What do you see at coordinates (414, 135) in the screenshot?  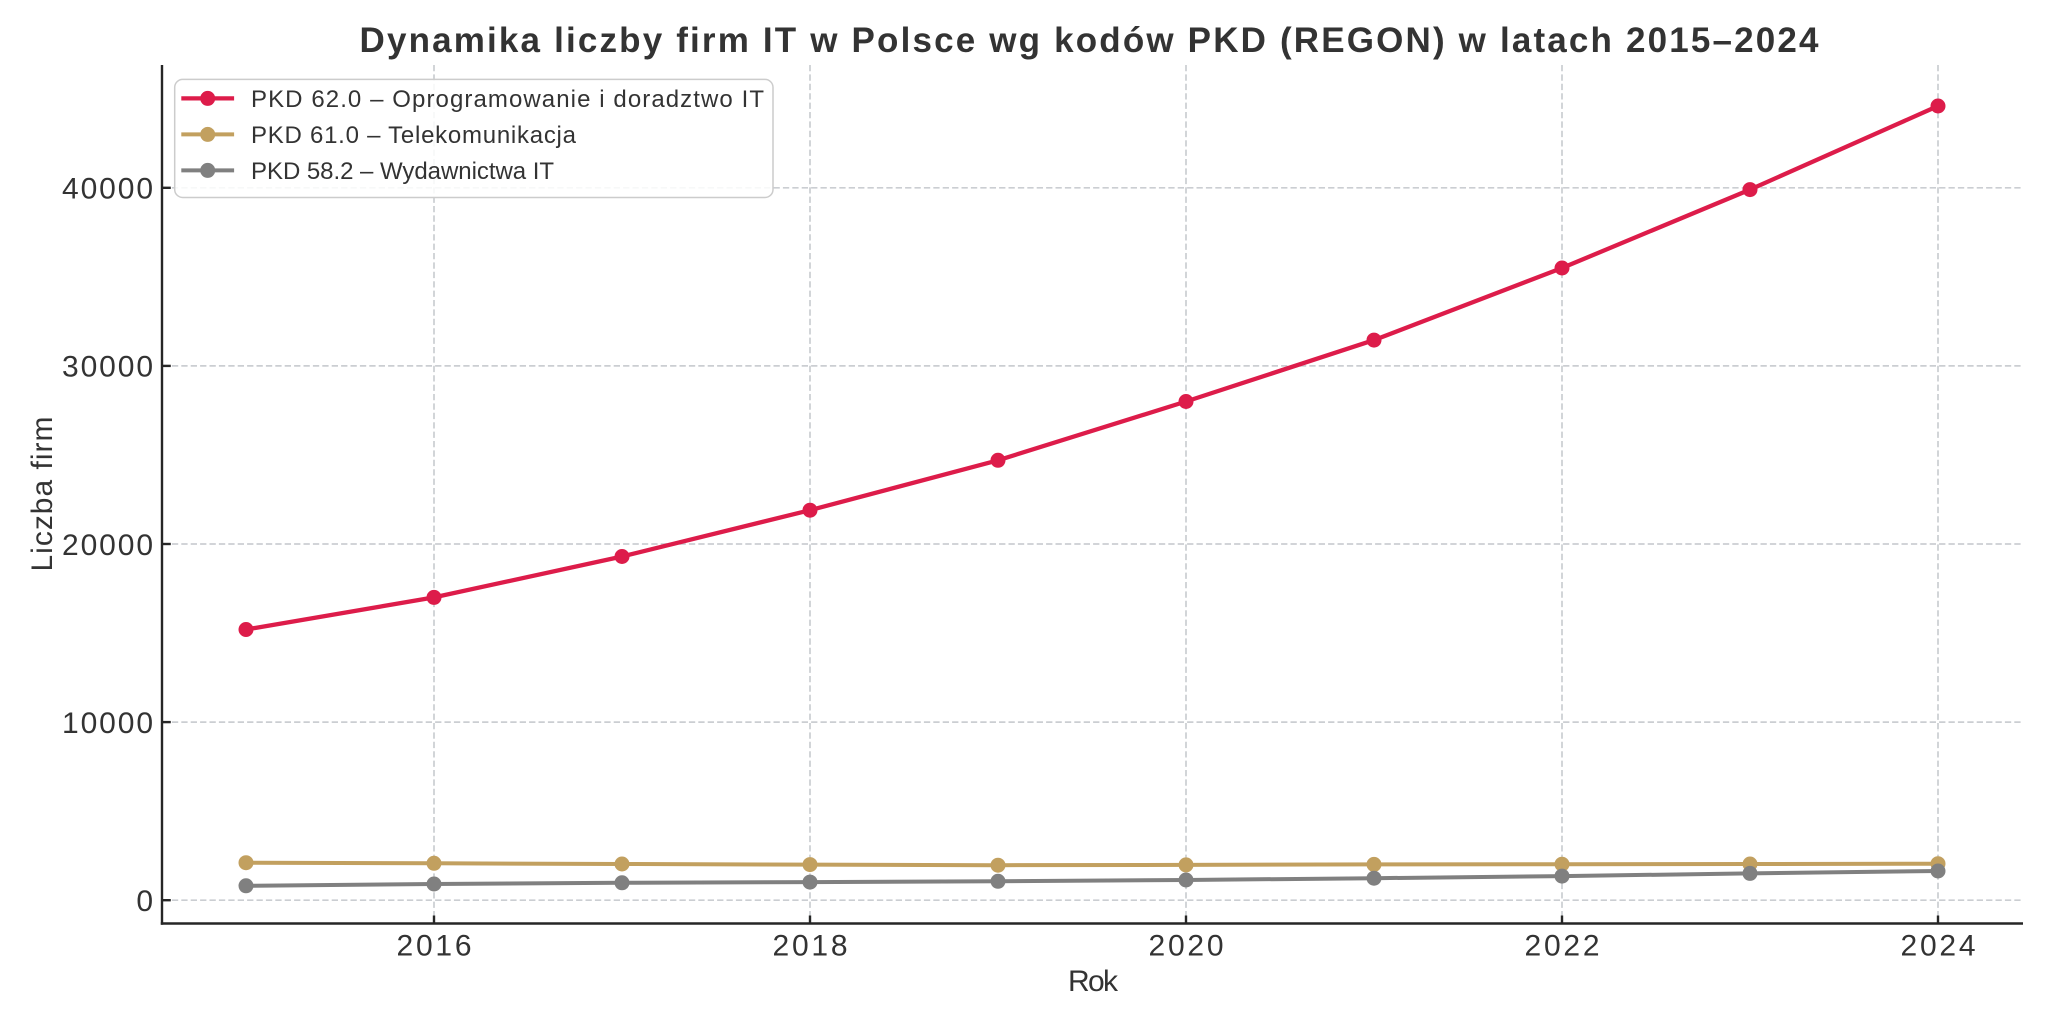 I see `svg-text: PKD 61.0 – Telekomunikacja` at bounding box center [414, 135].